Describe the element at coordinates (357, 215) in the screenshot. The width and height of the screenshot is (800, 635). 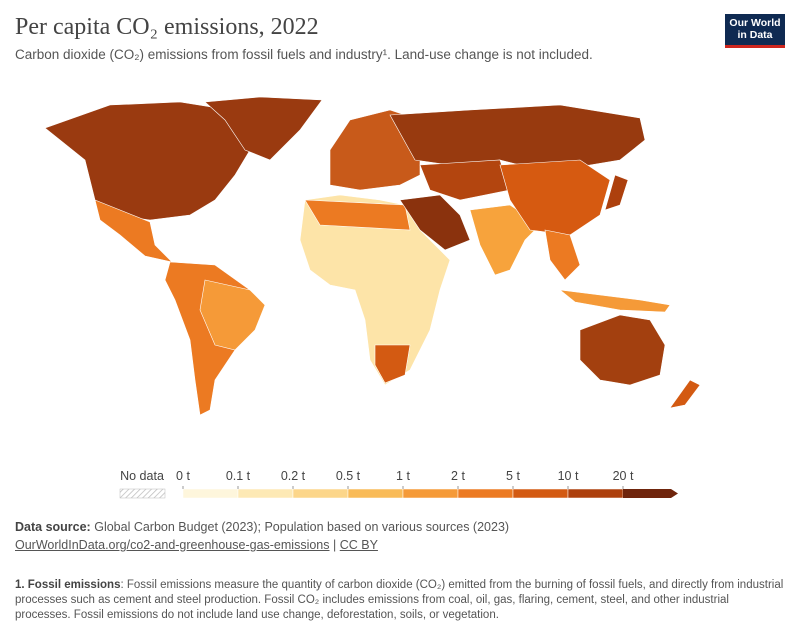
I see `north-africa` at that location.